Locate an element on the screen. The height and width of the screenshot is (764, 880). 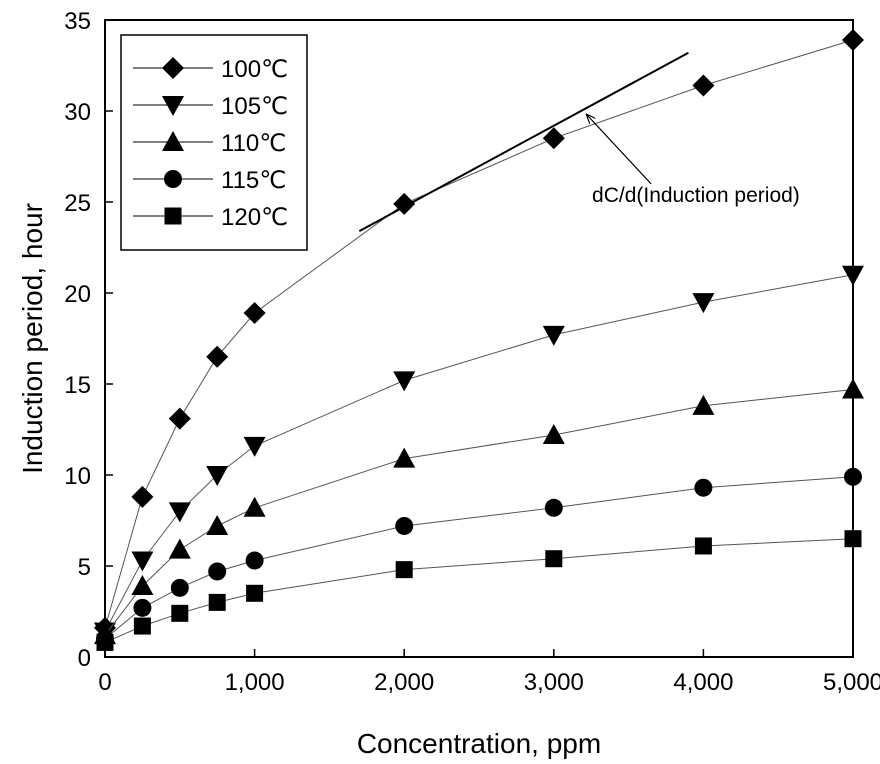
y-tick-label: 30 is located at coordinates (77, 112).